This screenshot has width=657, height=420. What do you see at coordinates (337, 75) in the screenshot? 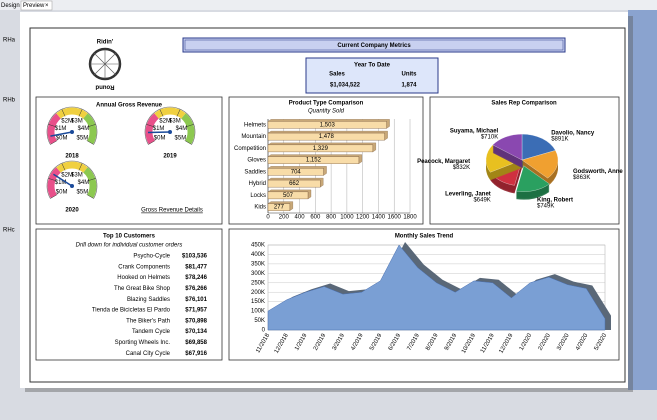
I see `ytd-label: Sales` at bounding box center [337, 75].